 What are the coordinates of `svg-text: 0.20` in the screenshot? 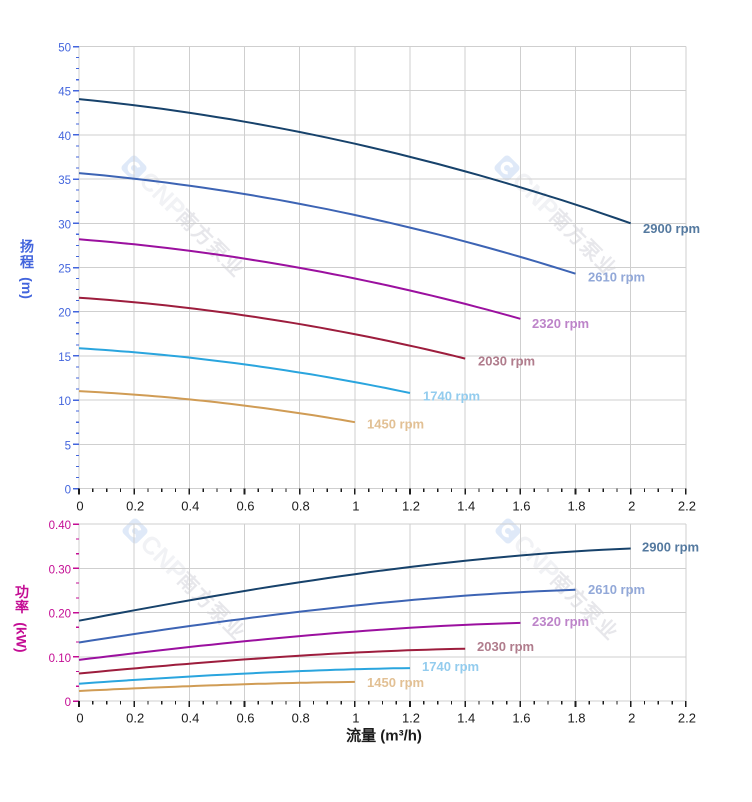 It's located at (60, 615).